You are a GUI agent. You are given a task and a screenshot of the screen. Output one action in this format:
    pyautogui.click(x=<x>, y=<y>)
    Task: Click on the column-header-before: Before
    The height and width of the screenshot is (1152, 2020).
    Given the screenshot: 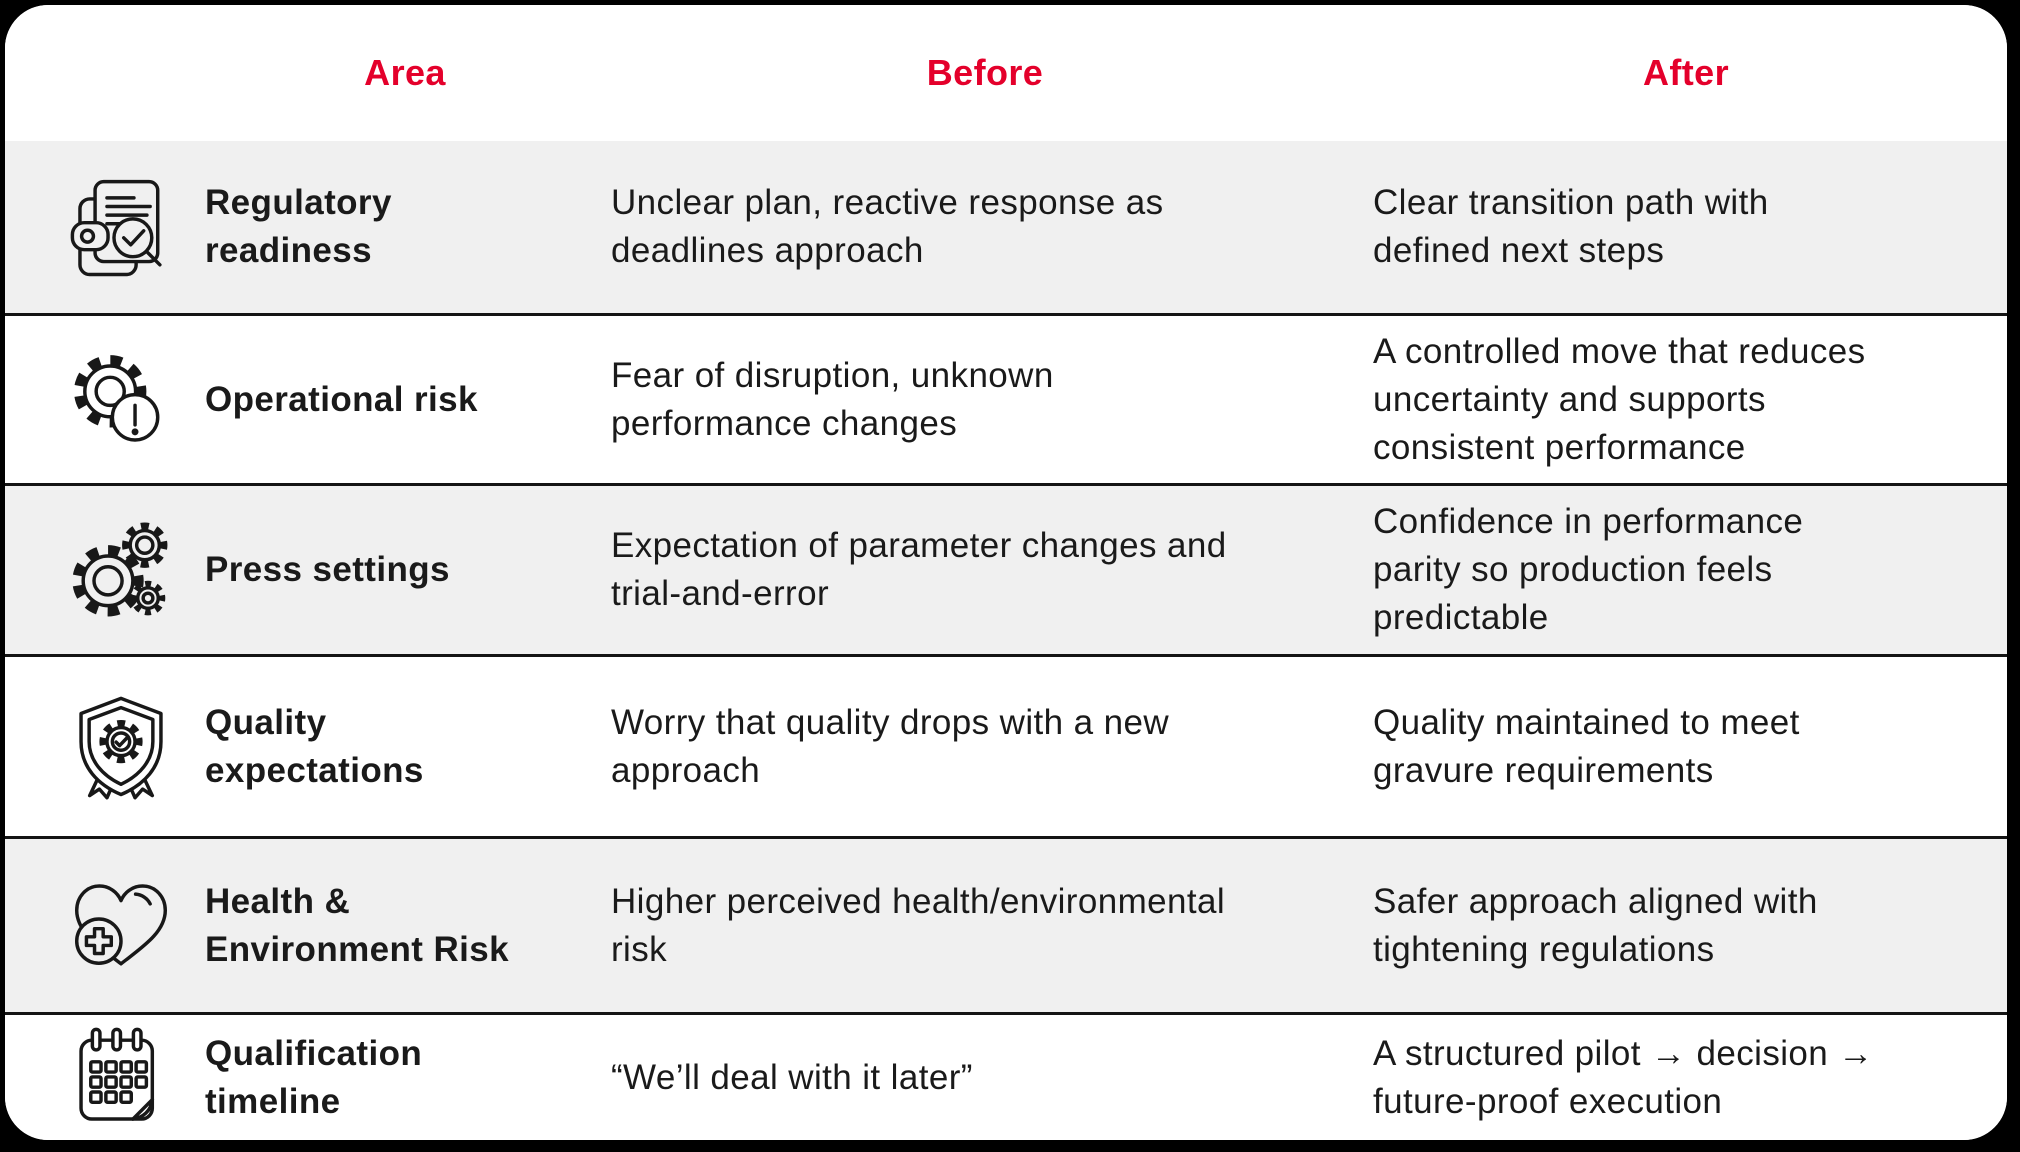 What is the action you would take?
    pyautogui.click(x=985, y=72)
    